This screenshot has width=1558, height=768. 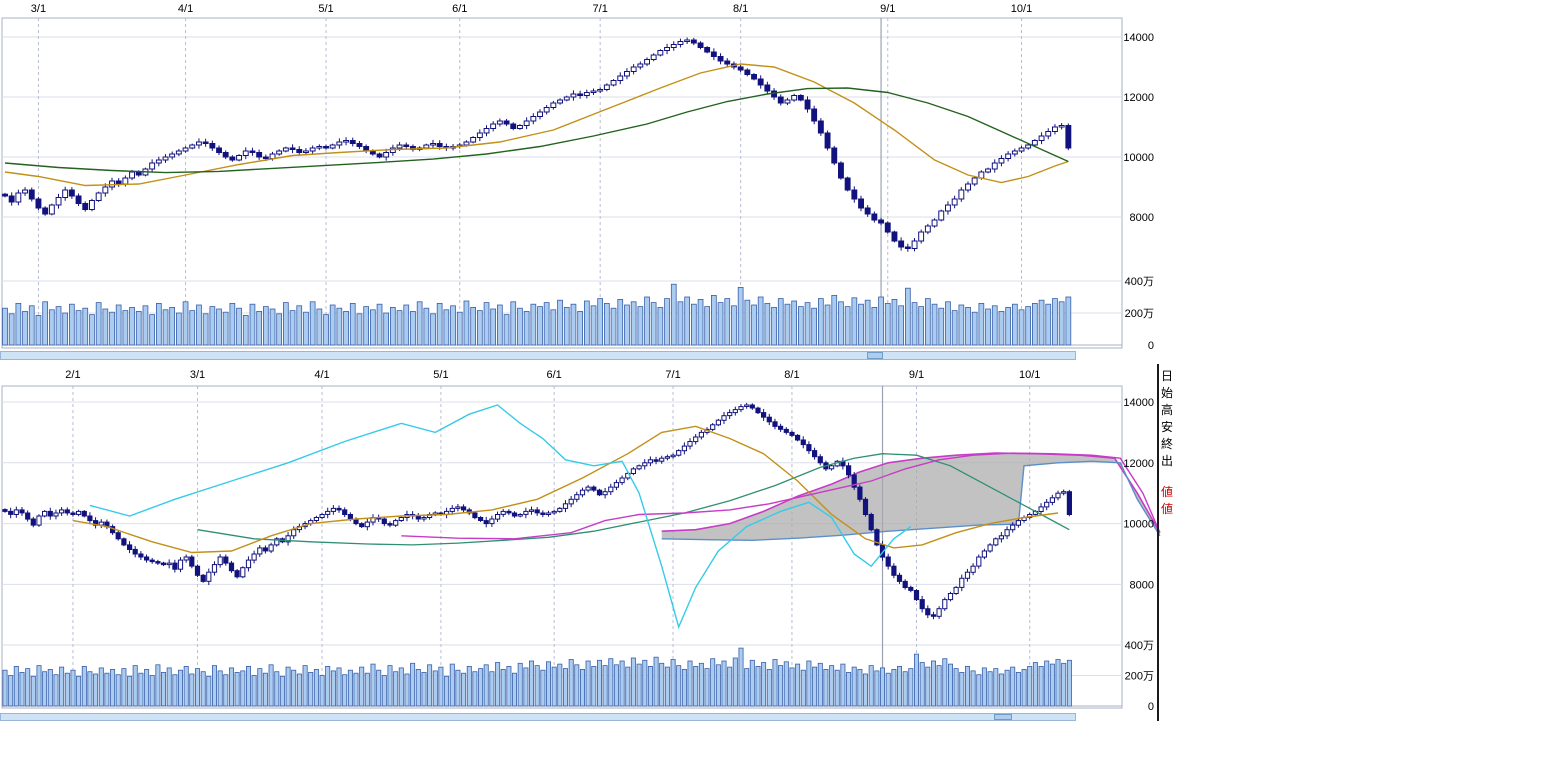 What do you see at coordinates (1167, 427) in the screenshot?
I see `side-panel-label: 安` at bounding box center [1167, 427].